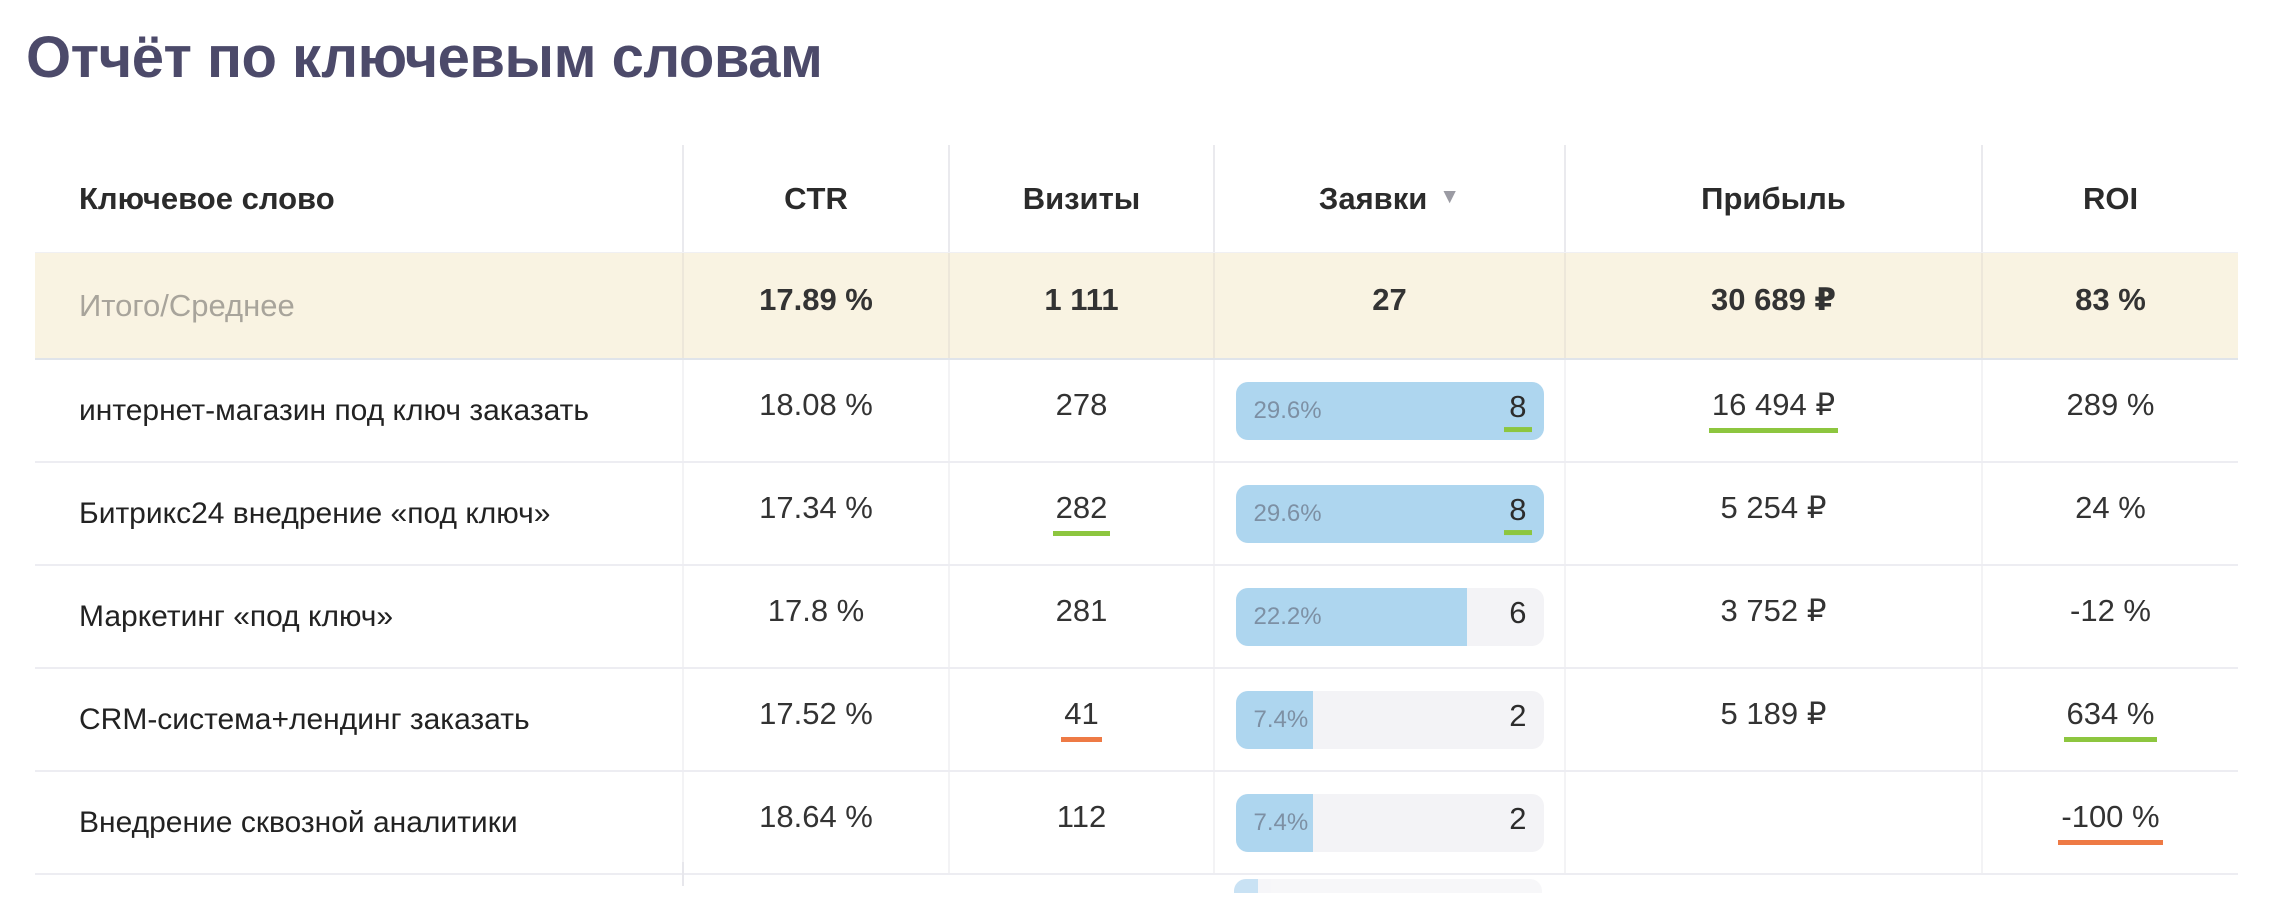  What do you see at coordinates (2110, 404) in the screenshot?
I see `roi-value: 289 %` at bounding box center [2110, 404].